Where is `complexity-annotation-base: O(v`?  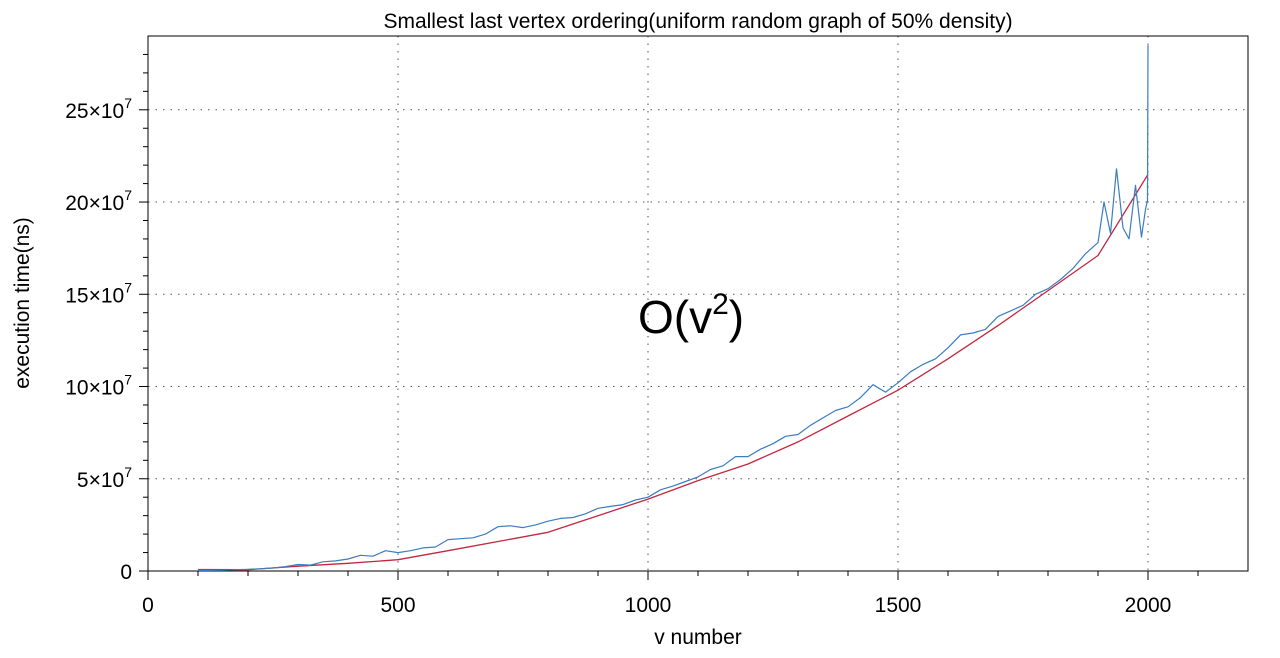 complexity-annotation-base: O(v is located at coordinates (675, 317).